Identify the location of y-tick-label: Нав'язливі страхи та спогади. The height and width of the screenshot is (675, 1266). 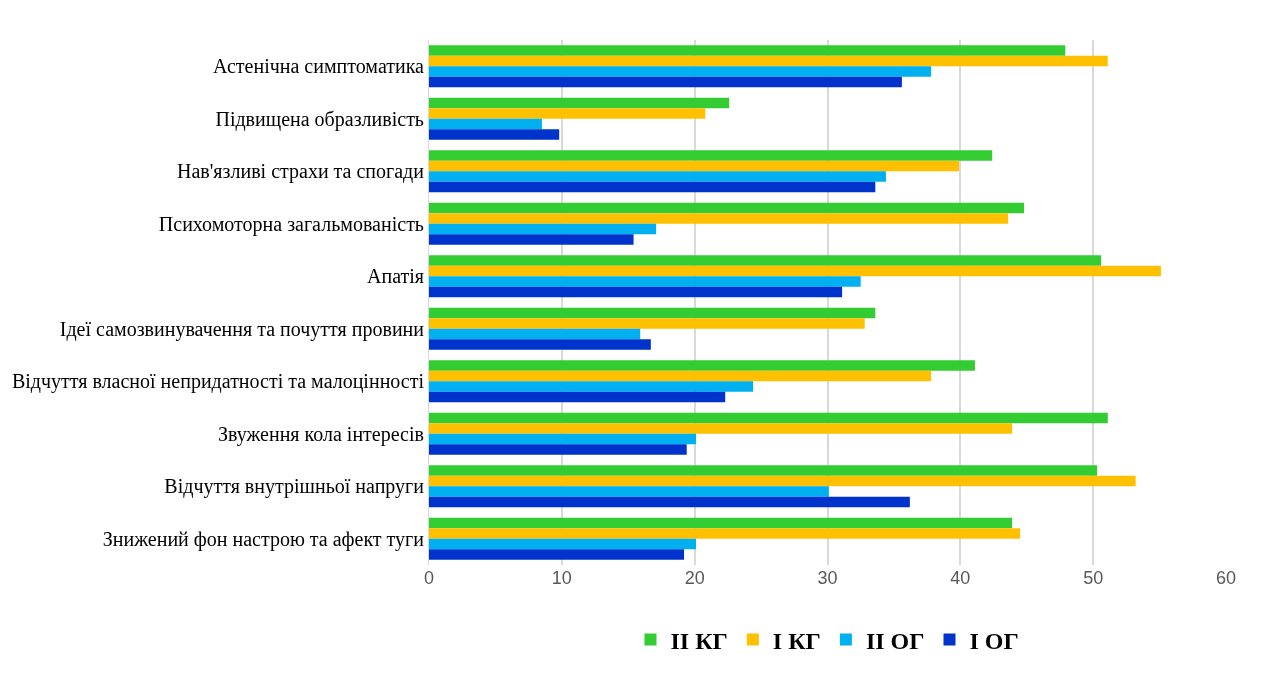
(301, 172).